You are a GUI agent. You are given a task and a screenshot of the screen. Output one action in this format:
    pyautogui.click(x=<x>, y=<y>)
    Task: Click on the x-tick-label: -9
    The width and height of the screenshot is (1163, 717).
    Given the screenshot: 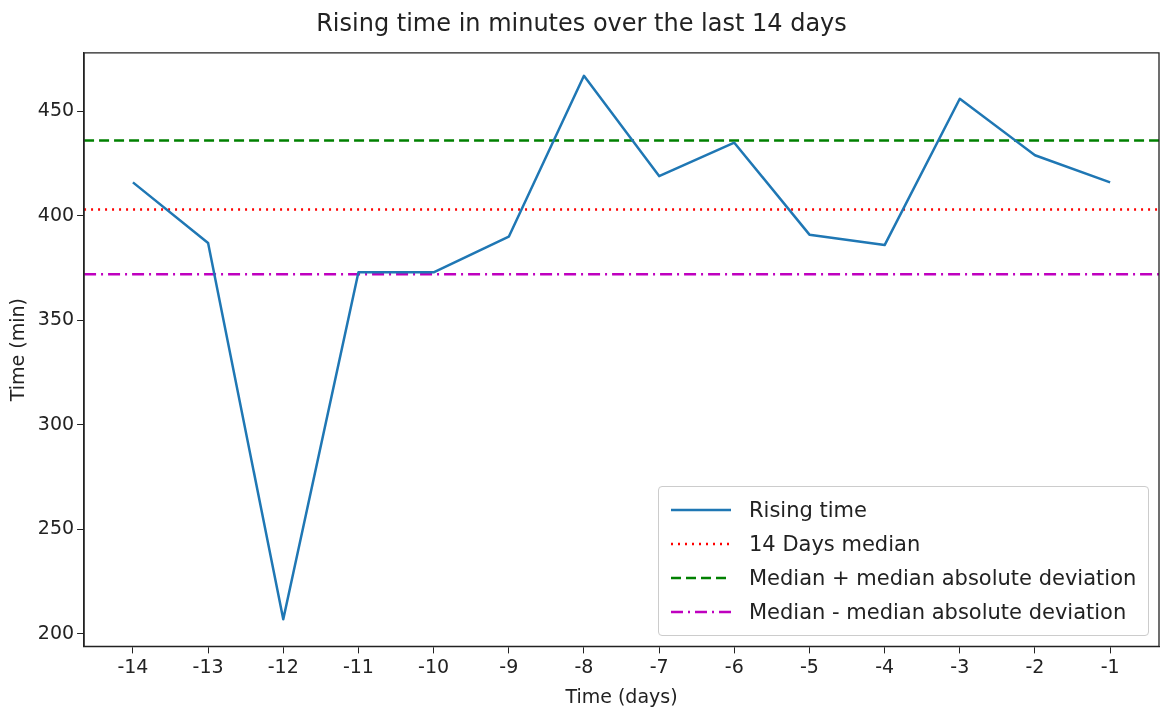 What is the action you would take?
    pyautogui.click(x=509, y=665)
    